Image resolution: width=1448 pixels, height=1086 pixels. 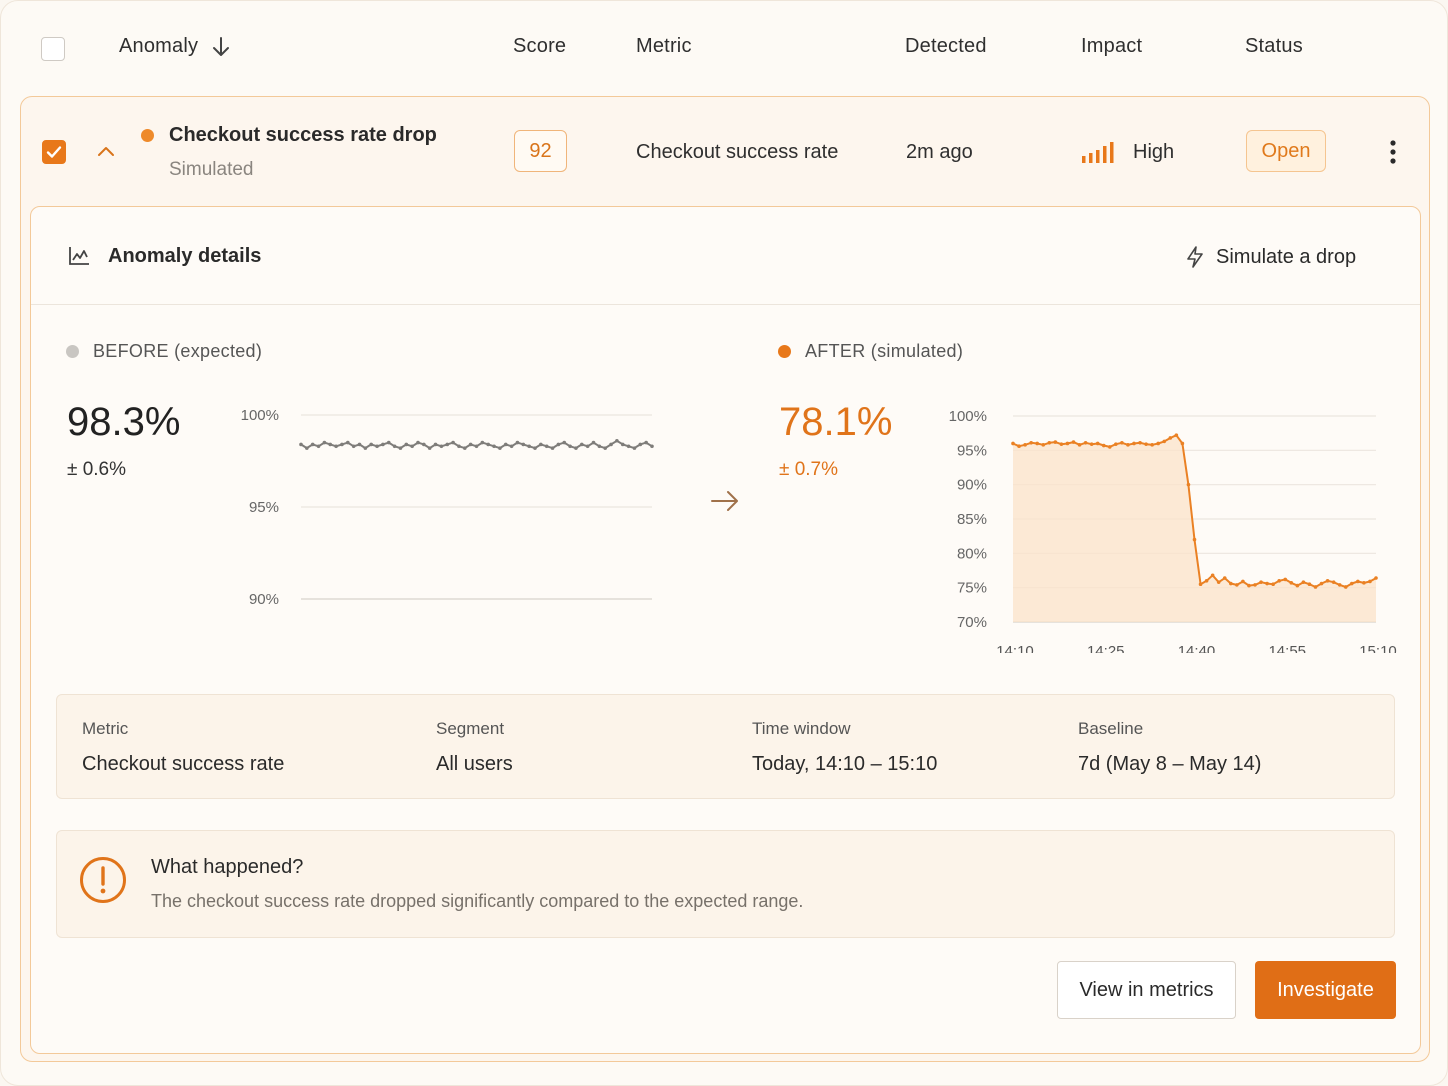 What do you see at coordinates (801, 728) in the screenshot?
I see `info-key: Time window` at bounding box center [801, 728].